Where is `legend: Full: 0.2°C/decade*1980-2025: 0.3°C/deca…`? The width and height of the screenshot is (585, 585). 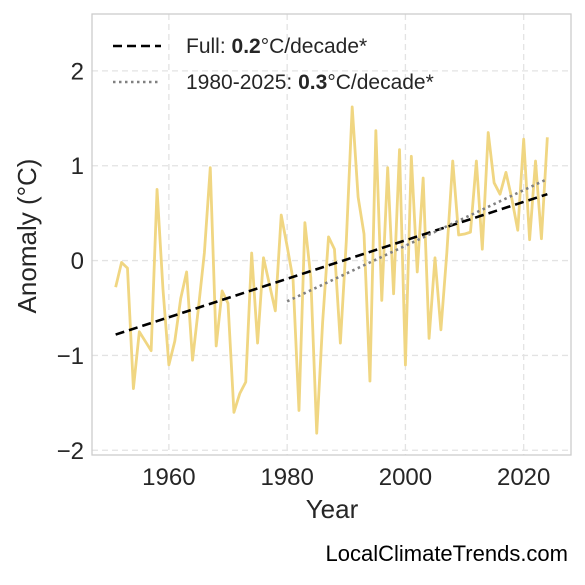
legend: Full: 0.2°C/decade*1980-2025: 0.3°C/deca… is located at coordinates (273, 64).